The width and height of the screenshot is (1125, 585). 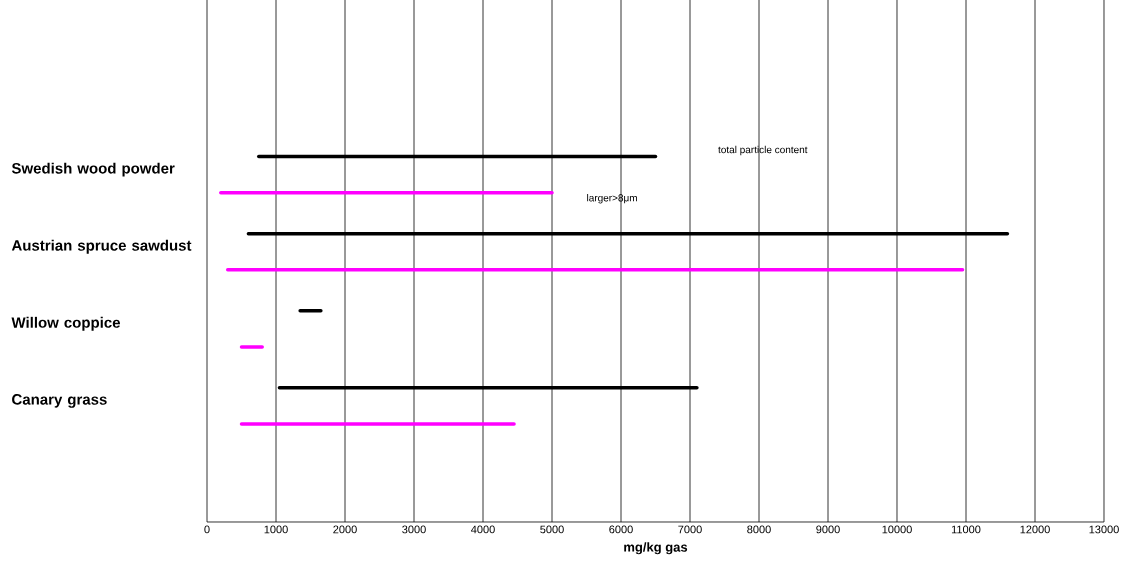 I want to click on x-tick-label: 13000, so click(x=1104, y=529).